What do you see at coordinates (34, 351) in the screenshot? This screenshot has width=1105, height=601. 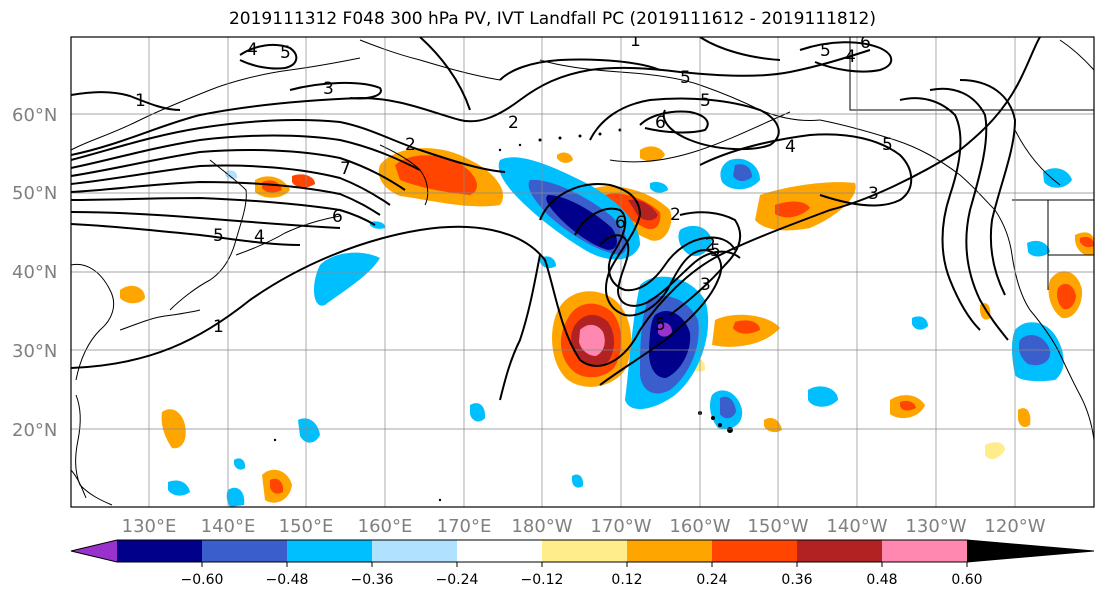 I see `lat-label-30n: 30°N` at bounding box center [34, 351].